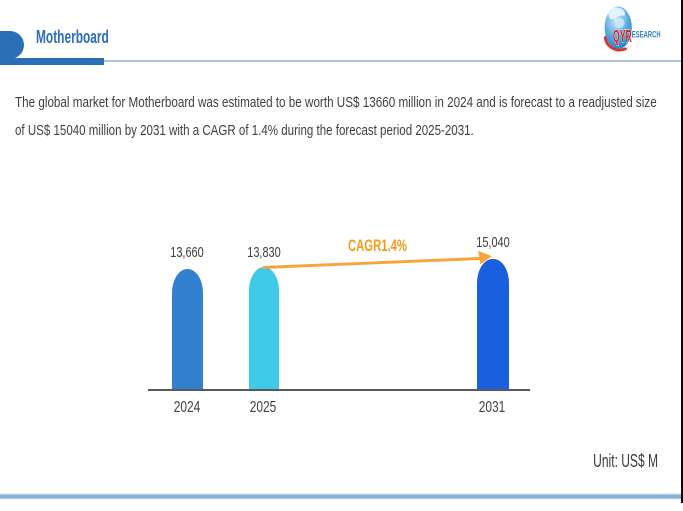 Image resolution: width=683 pixels, height=511 pixels. I want to click on svg-text: QYR, so click(622, 36).